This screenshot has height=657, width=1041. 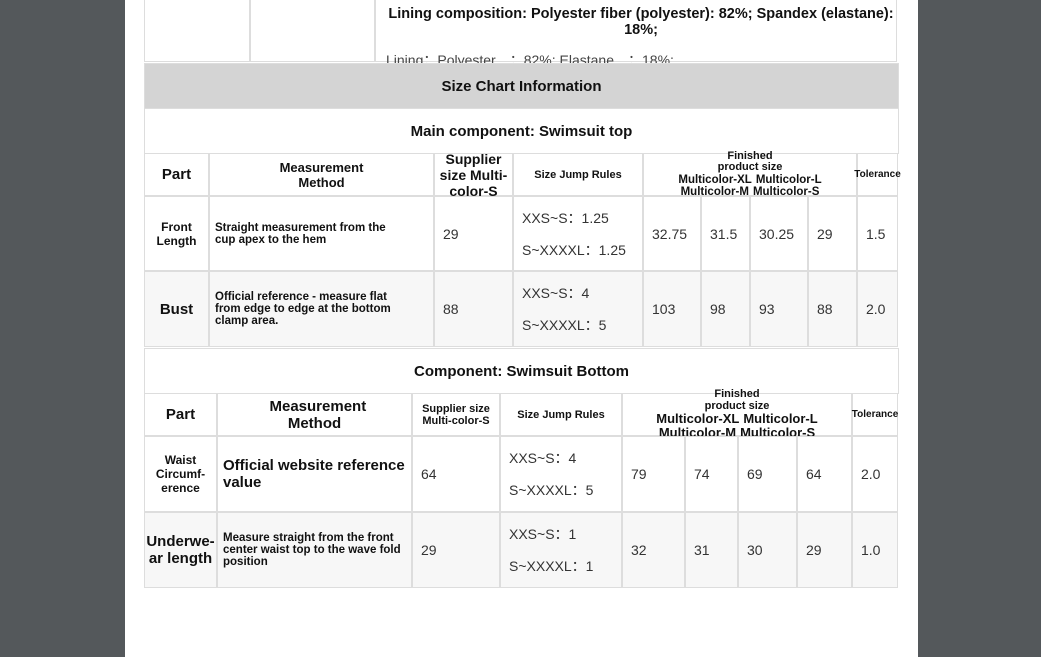 What do you see at coordinates (653, 474) in the screenshot?
I see `cell: 79` at bounding box center [653, 474].